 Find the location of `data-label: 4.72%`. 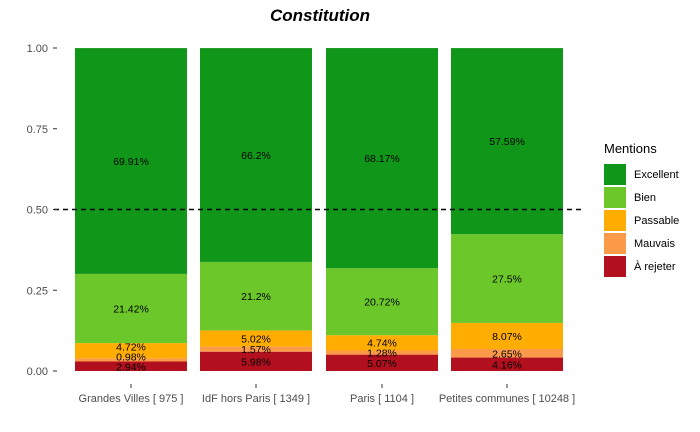

data-label: 4.72% is located at coordinates (131, 347).